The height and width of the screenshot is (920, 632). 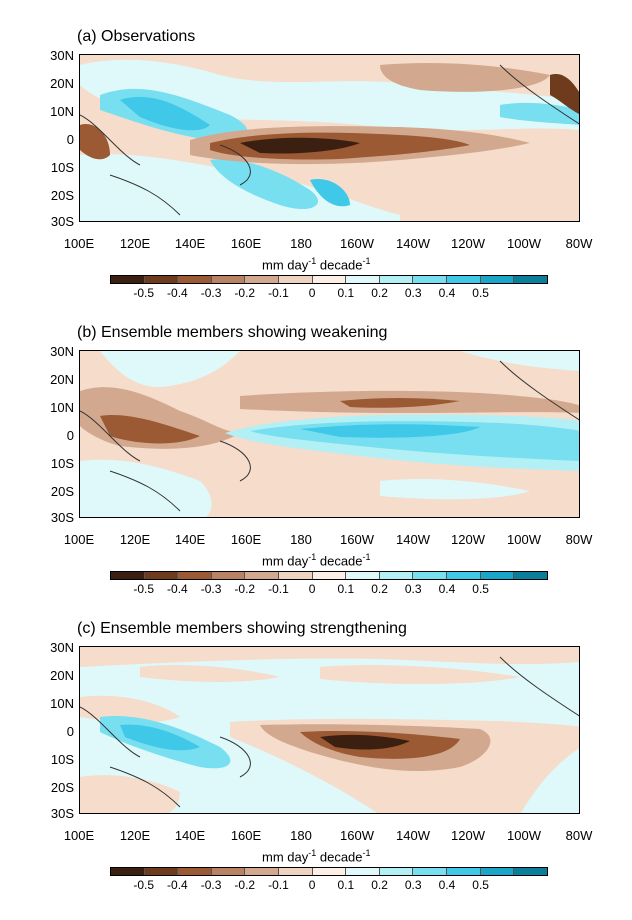 What do you see at coordinates (136, 36) in the screenshot?
I see `panel-title: (a) Observations` at bounding box center [136, 36].